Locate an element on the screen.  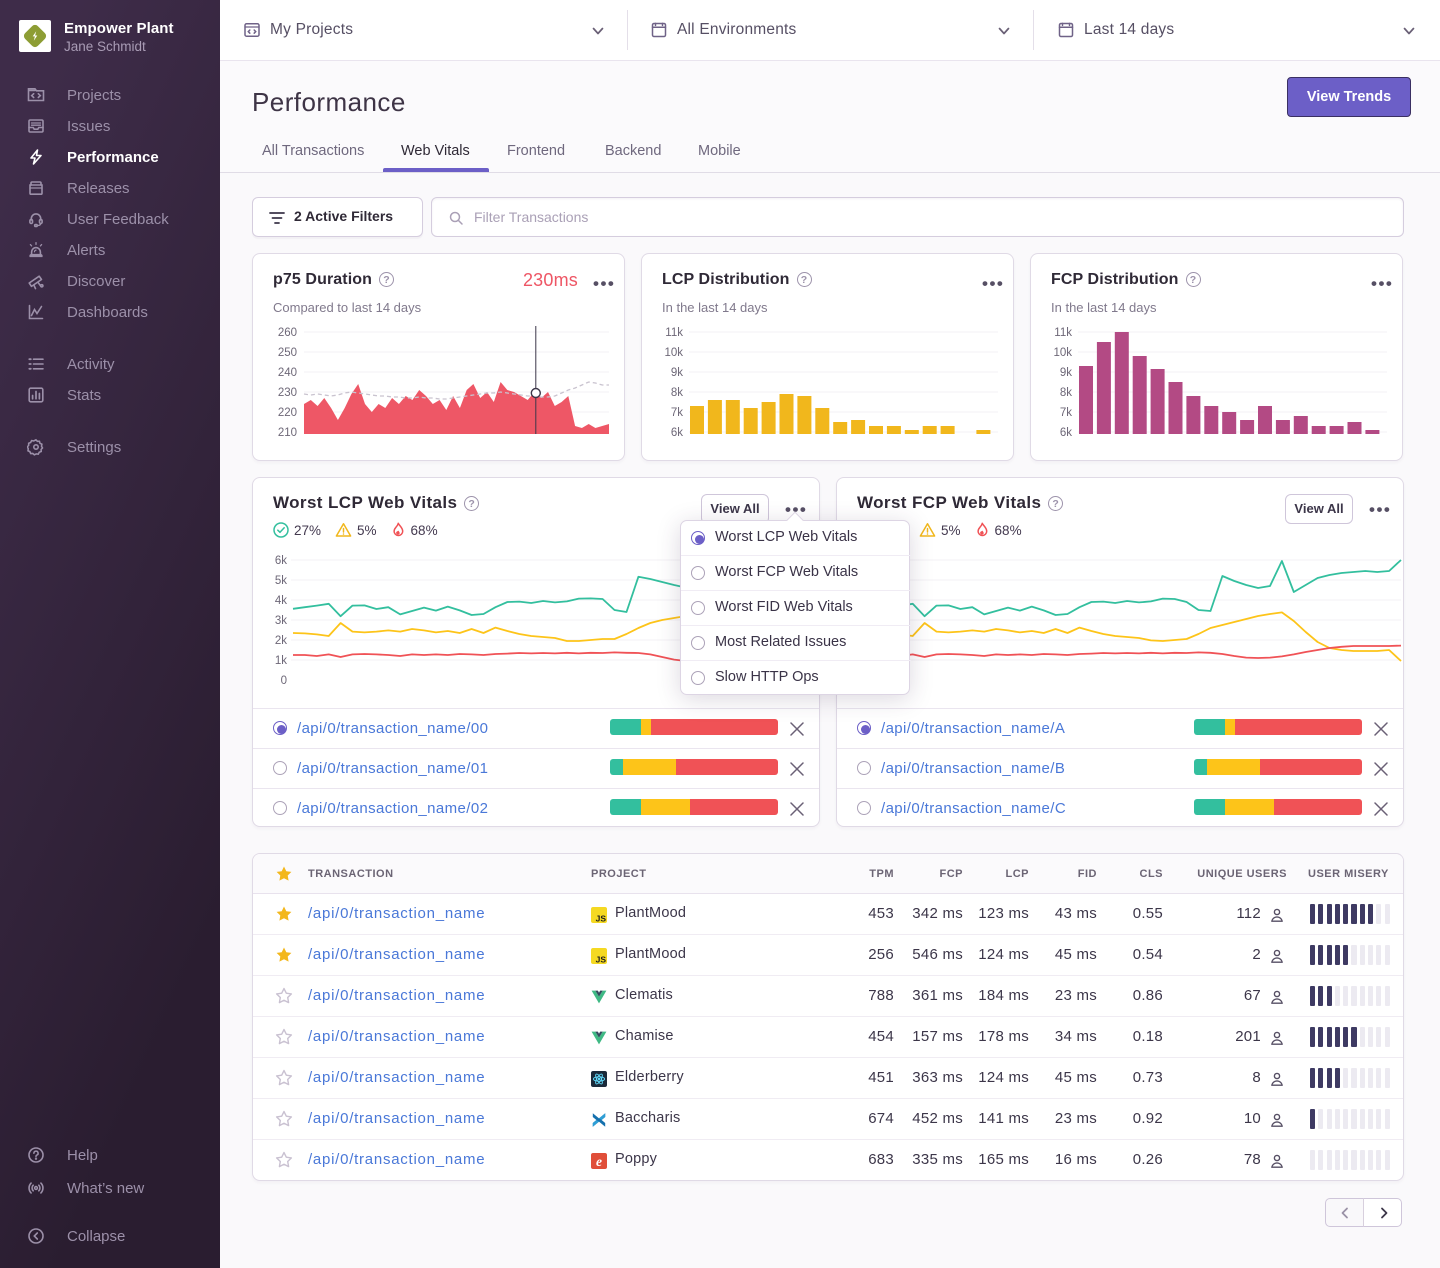
svg-text: 260 is located at coordinates (287, 333).